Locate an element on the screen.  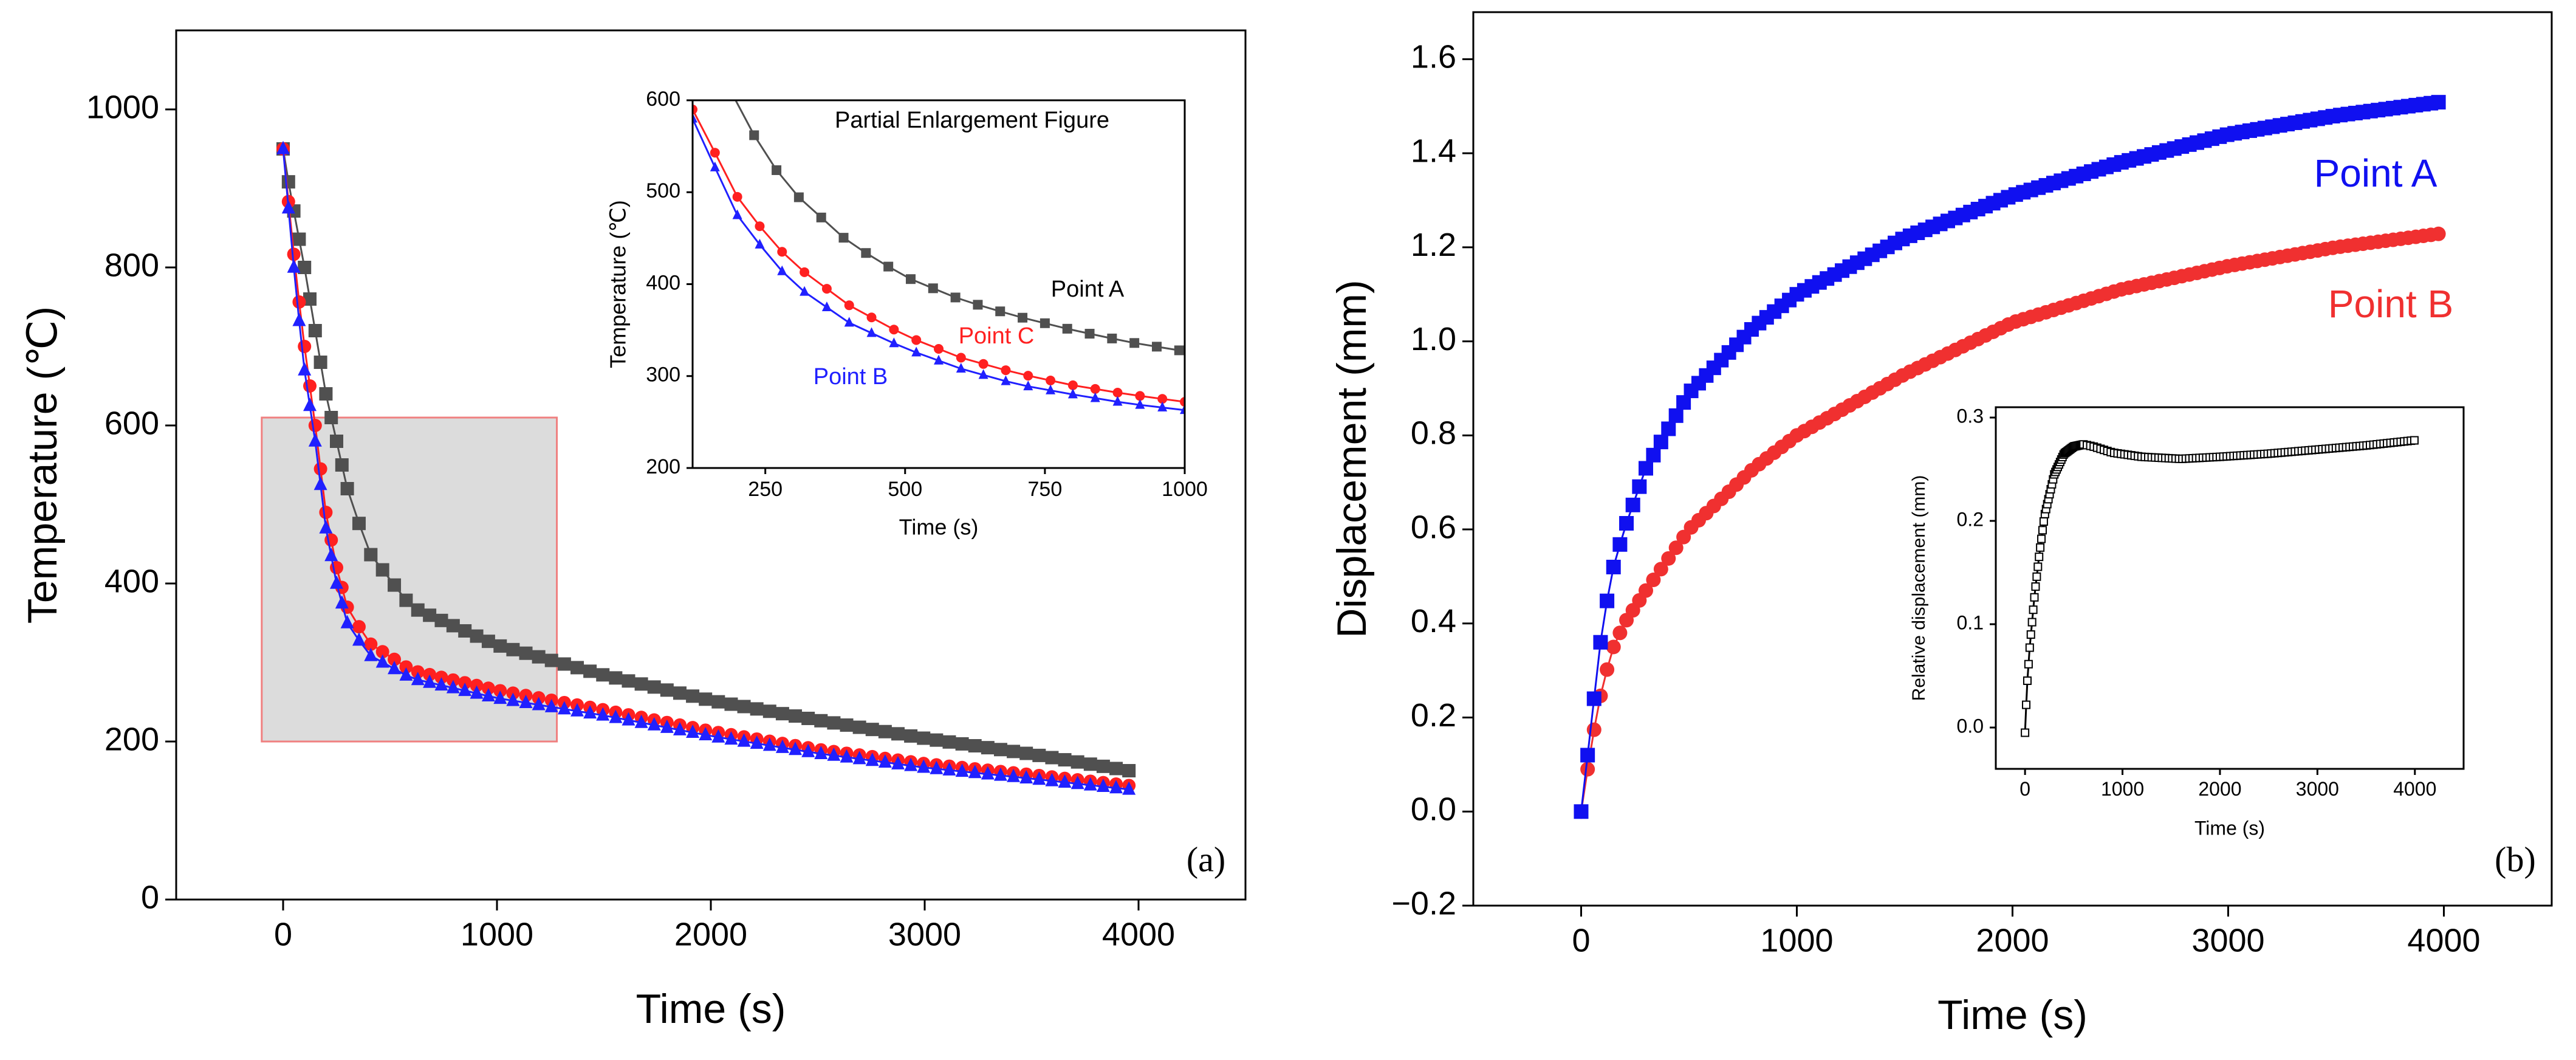
panel-a-xtick-label-3: 3000 is located at coordinates (924, 934).